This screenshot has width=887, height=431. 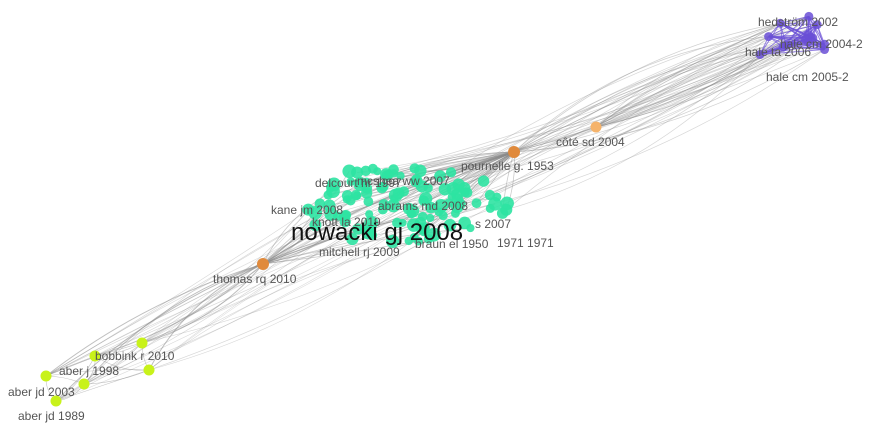 I want to click on node-label-hale-ta: hale ta 2006, so click(x=778, y=52).